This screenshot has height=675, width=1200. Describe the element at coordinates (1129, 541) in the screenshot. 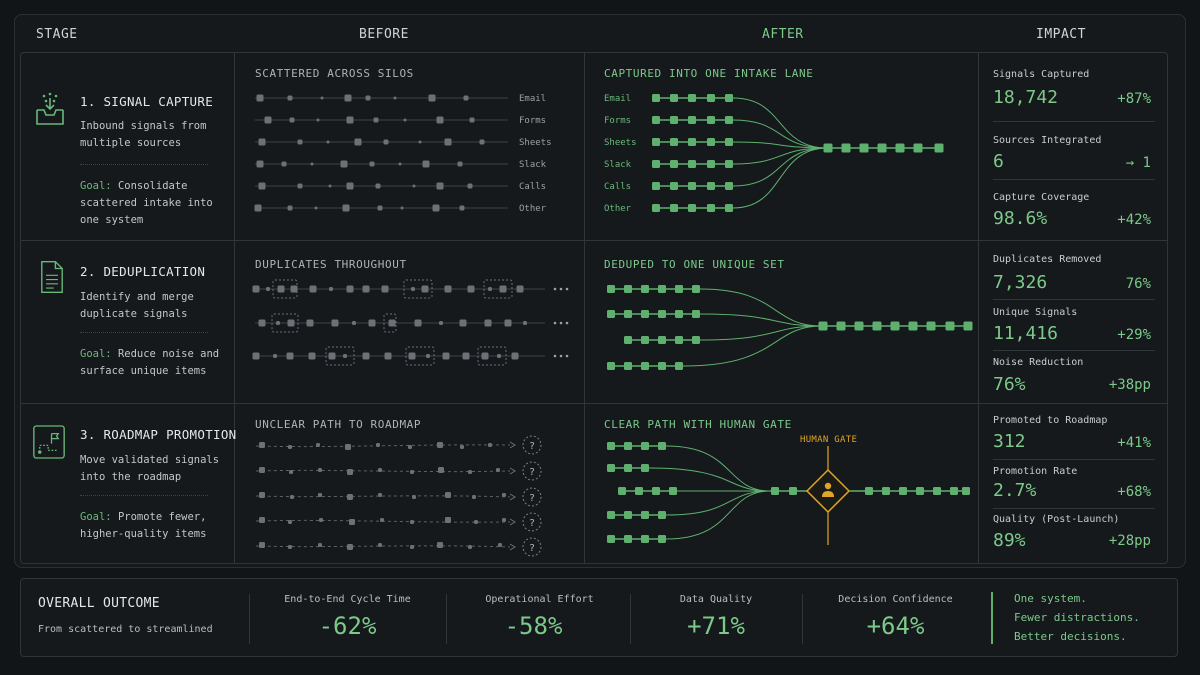

I see `metric-change: +28pp` at that location.